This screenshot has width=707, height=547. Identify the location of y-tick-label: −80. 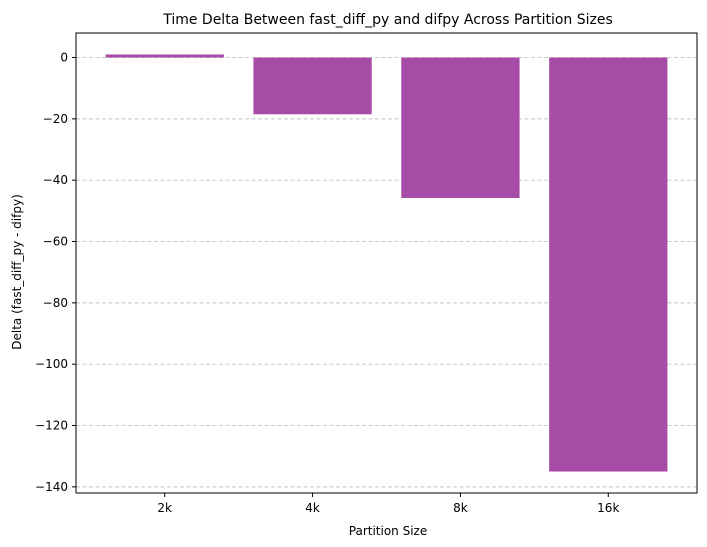
(55, 303).